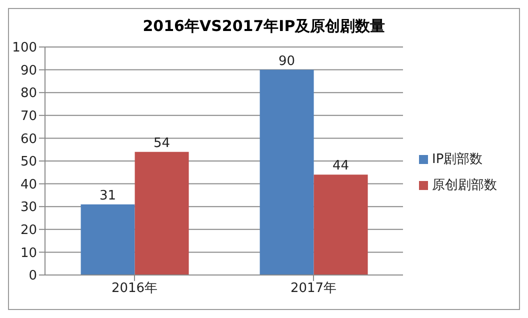 The image size is (528, 318). Describe the element at coordinates (28, 184) in the screenshot. I see `y-tick-label: 40` at that location.